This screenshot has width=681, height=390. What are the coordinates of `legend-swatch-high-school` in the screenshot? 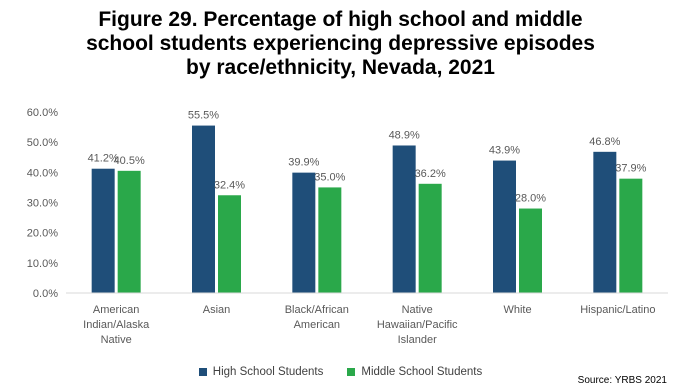 It's located at (202, 372).